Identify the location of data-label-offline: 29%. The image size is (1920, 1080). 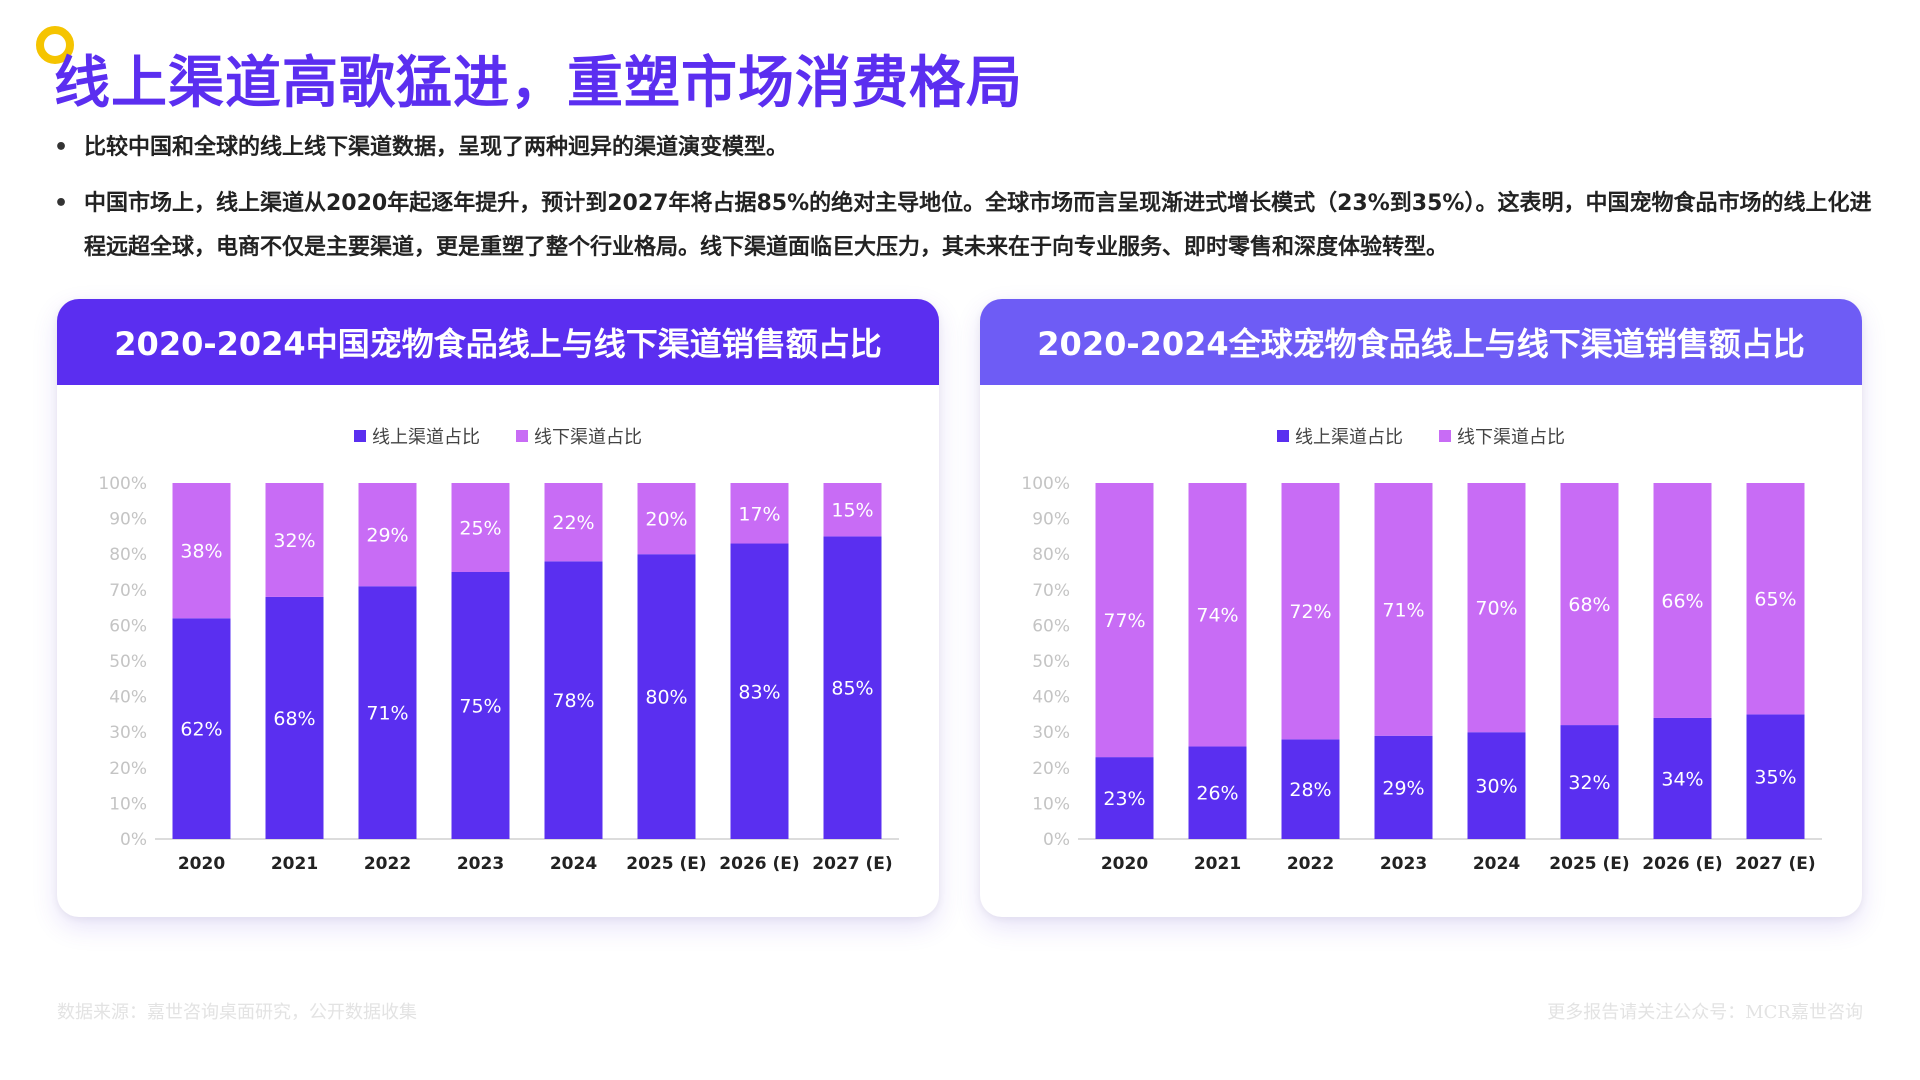
(387, 536).